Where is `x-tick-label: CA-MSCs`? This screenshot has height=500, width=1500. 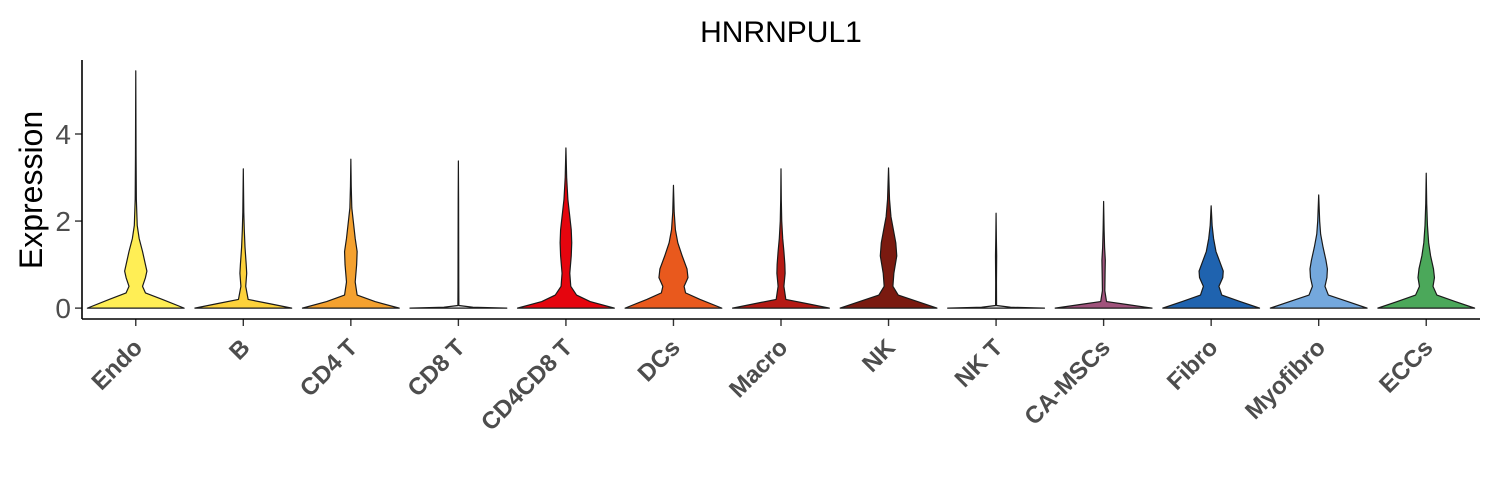
x-tick-label: CA-MSCs is located at coordinates (1067, 382).